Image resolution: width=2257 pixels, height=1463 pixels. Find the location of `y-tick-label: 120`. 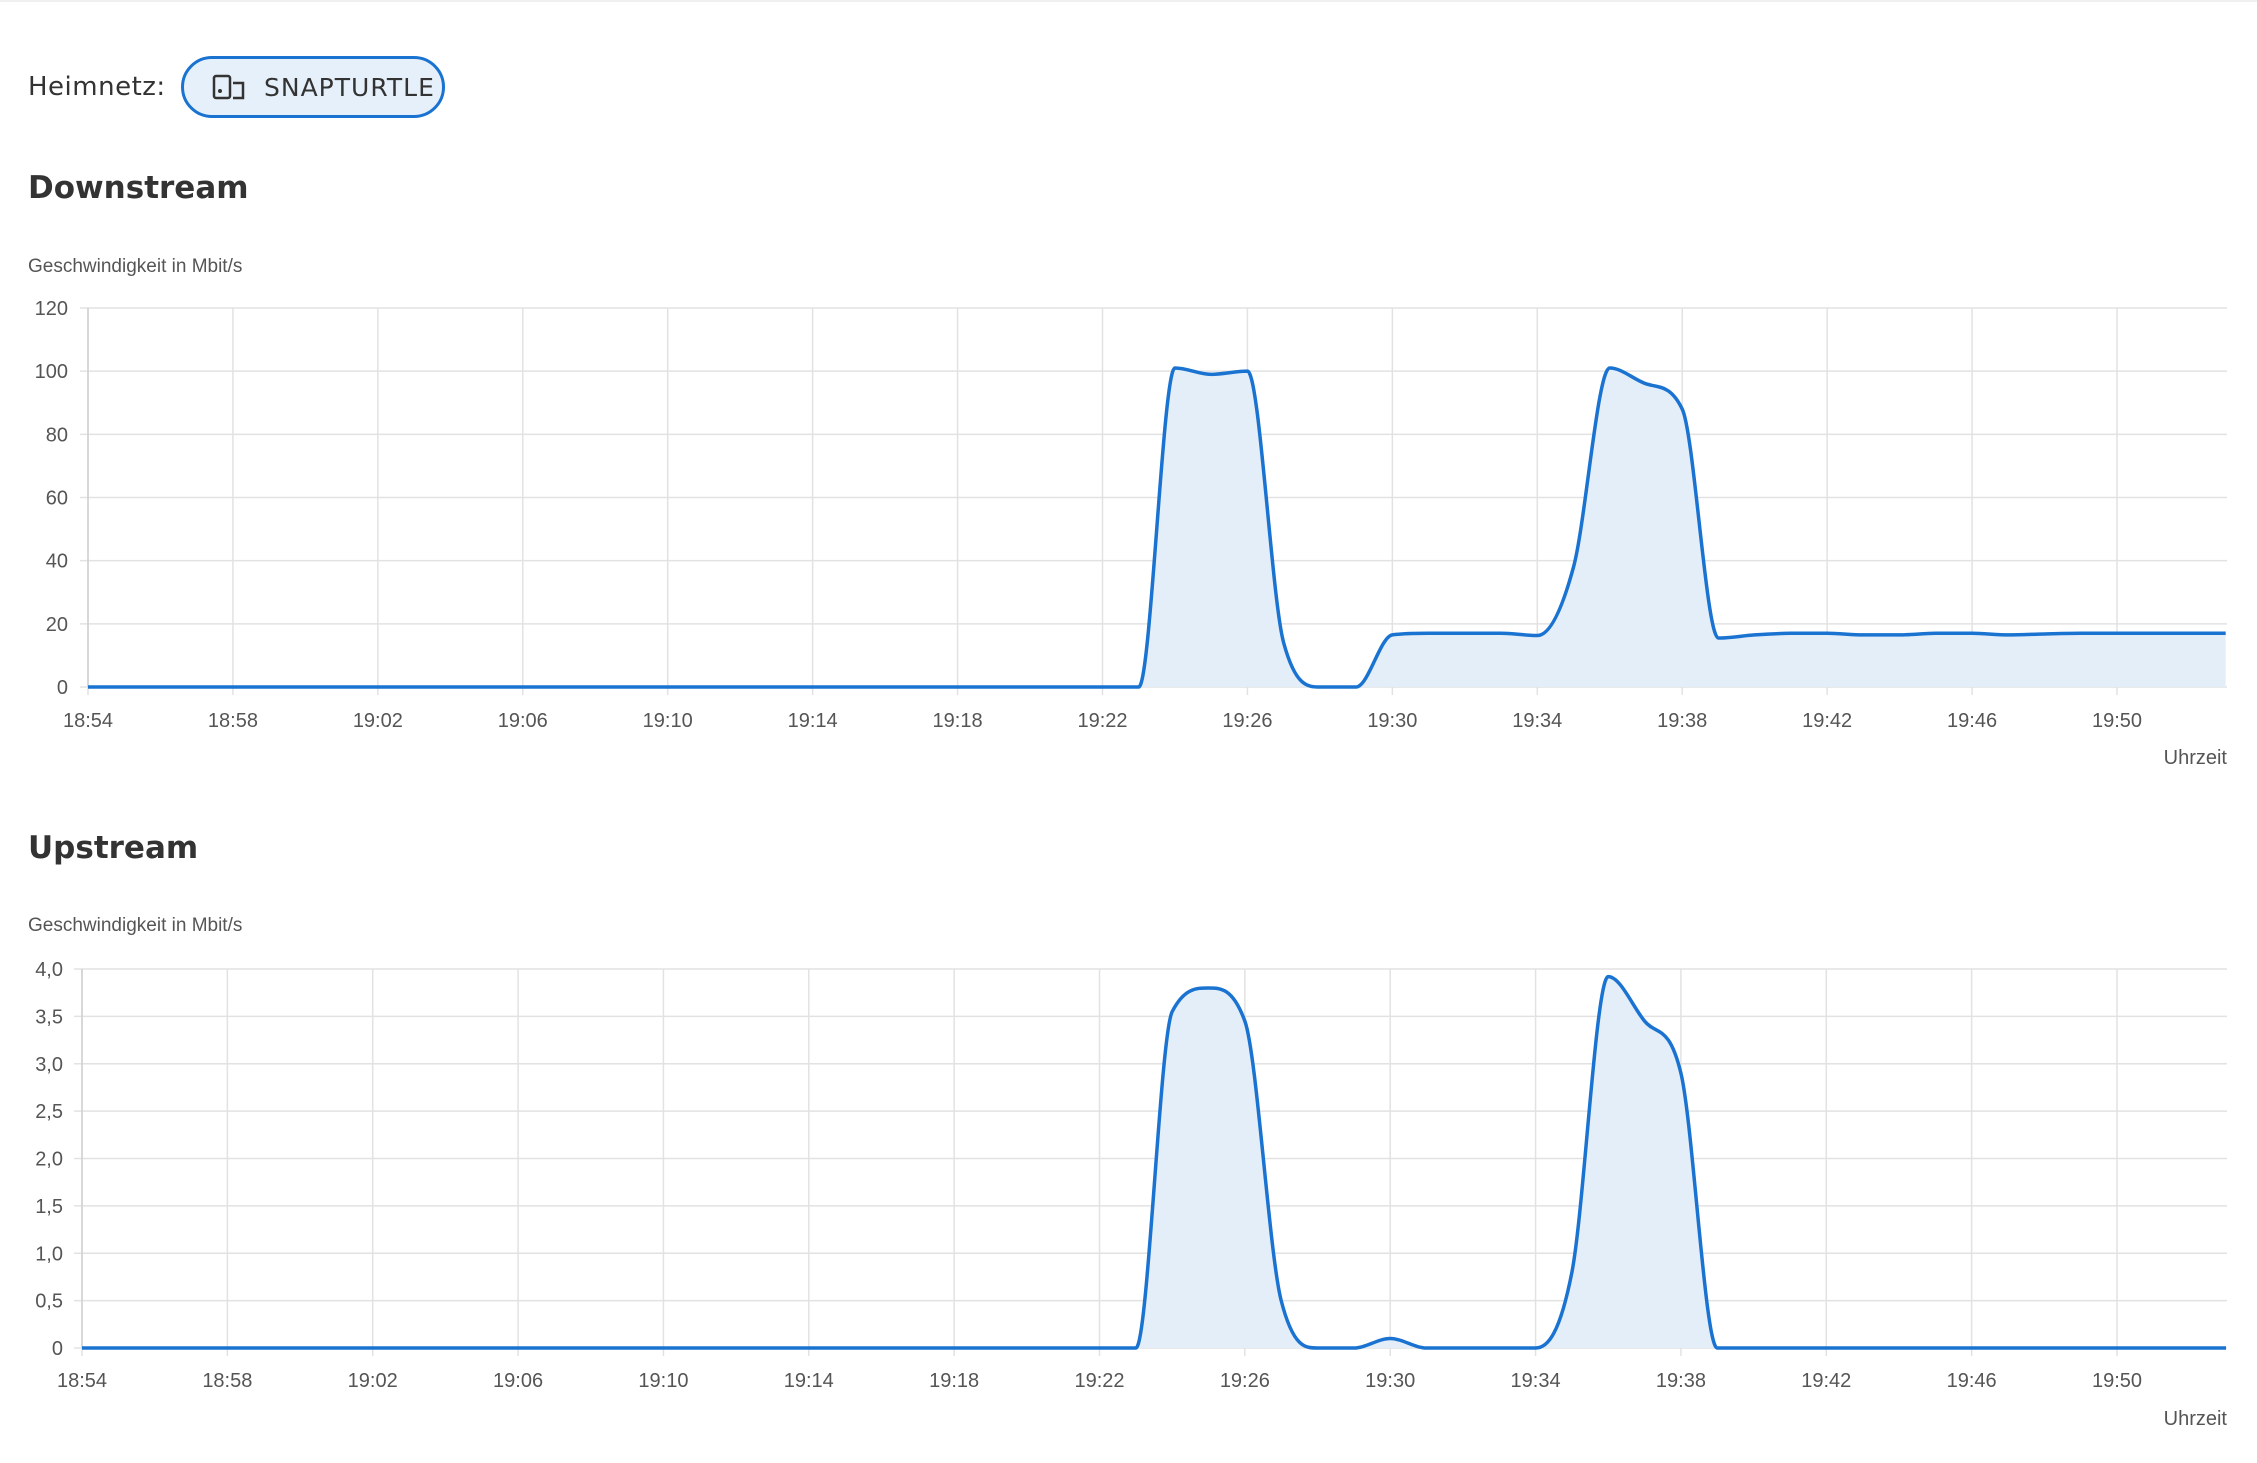

y-tick-label: 120 is located at coordinates (51, 309).